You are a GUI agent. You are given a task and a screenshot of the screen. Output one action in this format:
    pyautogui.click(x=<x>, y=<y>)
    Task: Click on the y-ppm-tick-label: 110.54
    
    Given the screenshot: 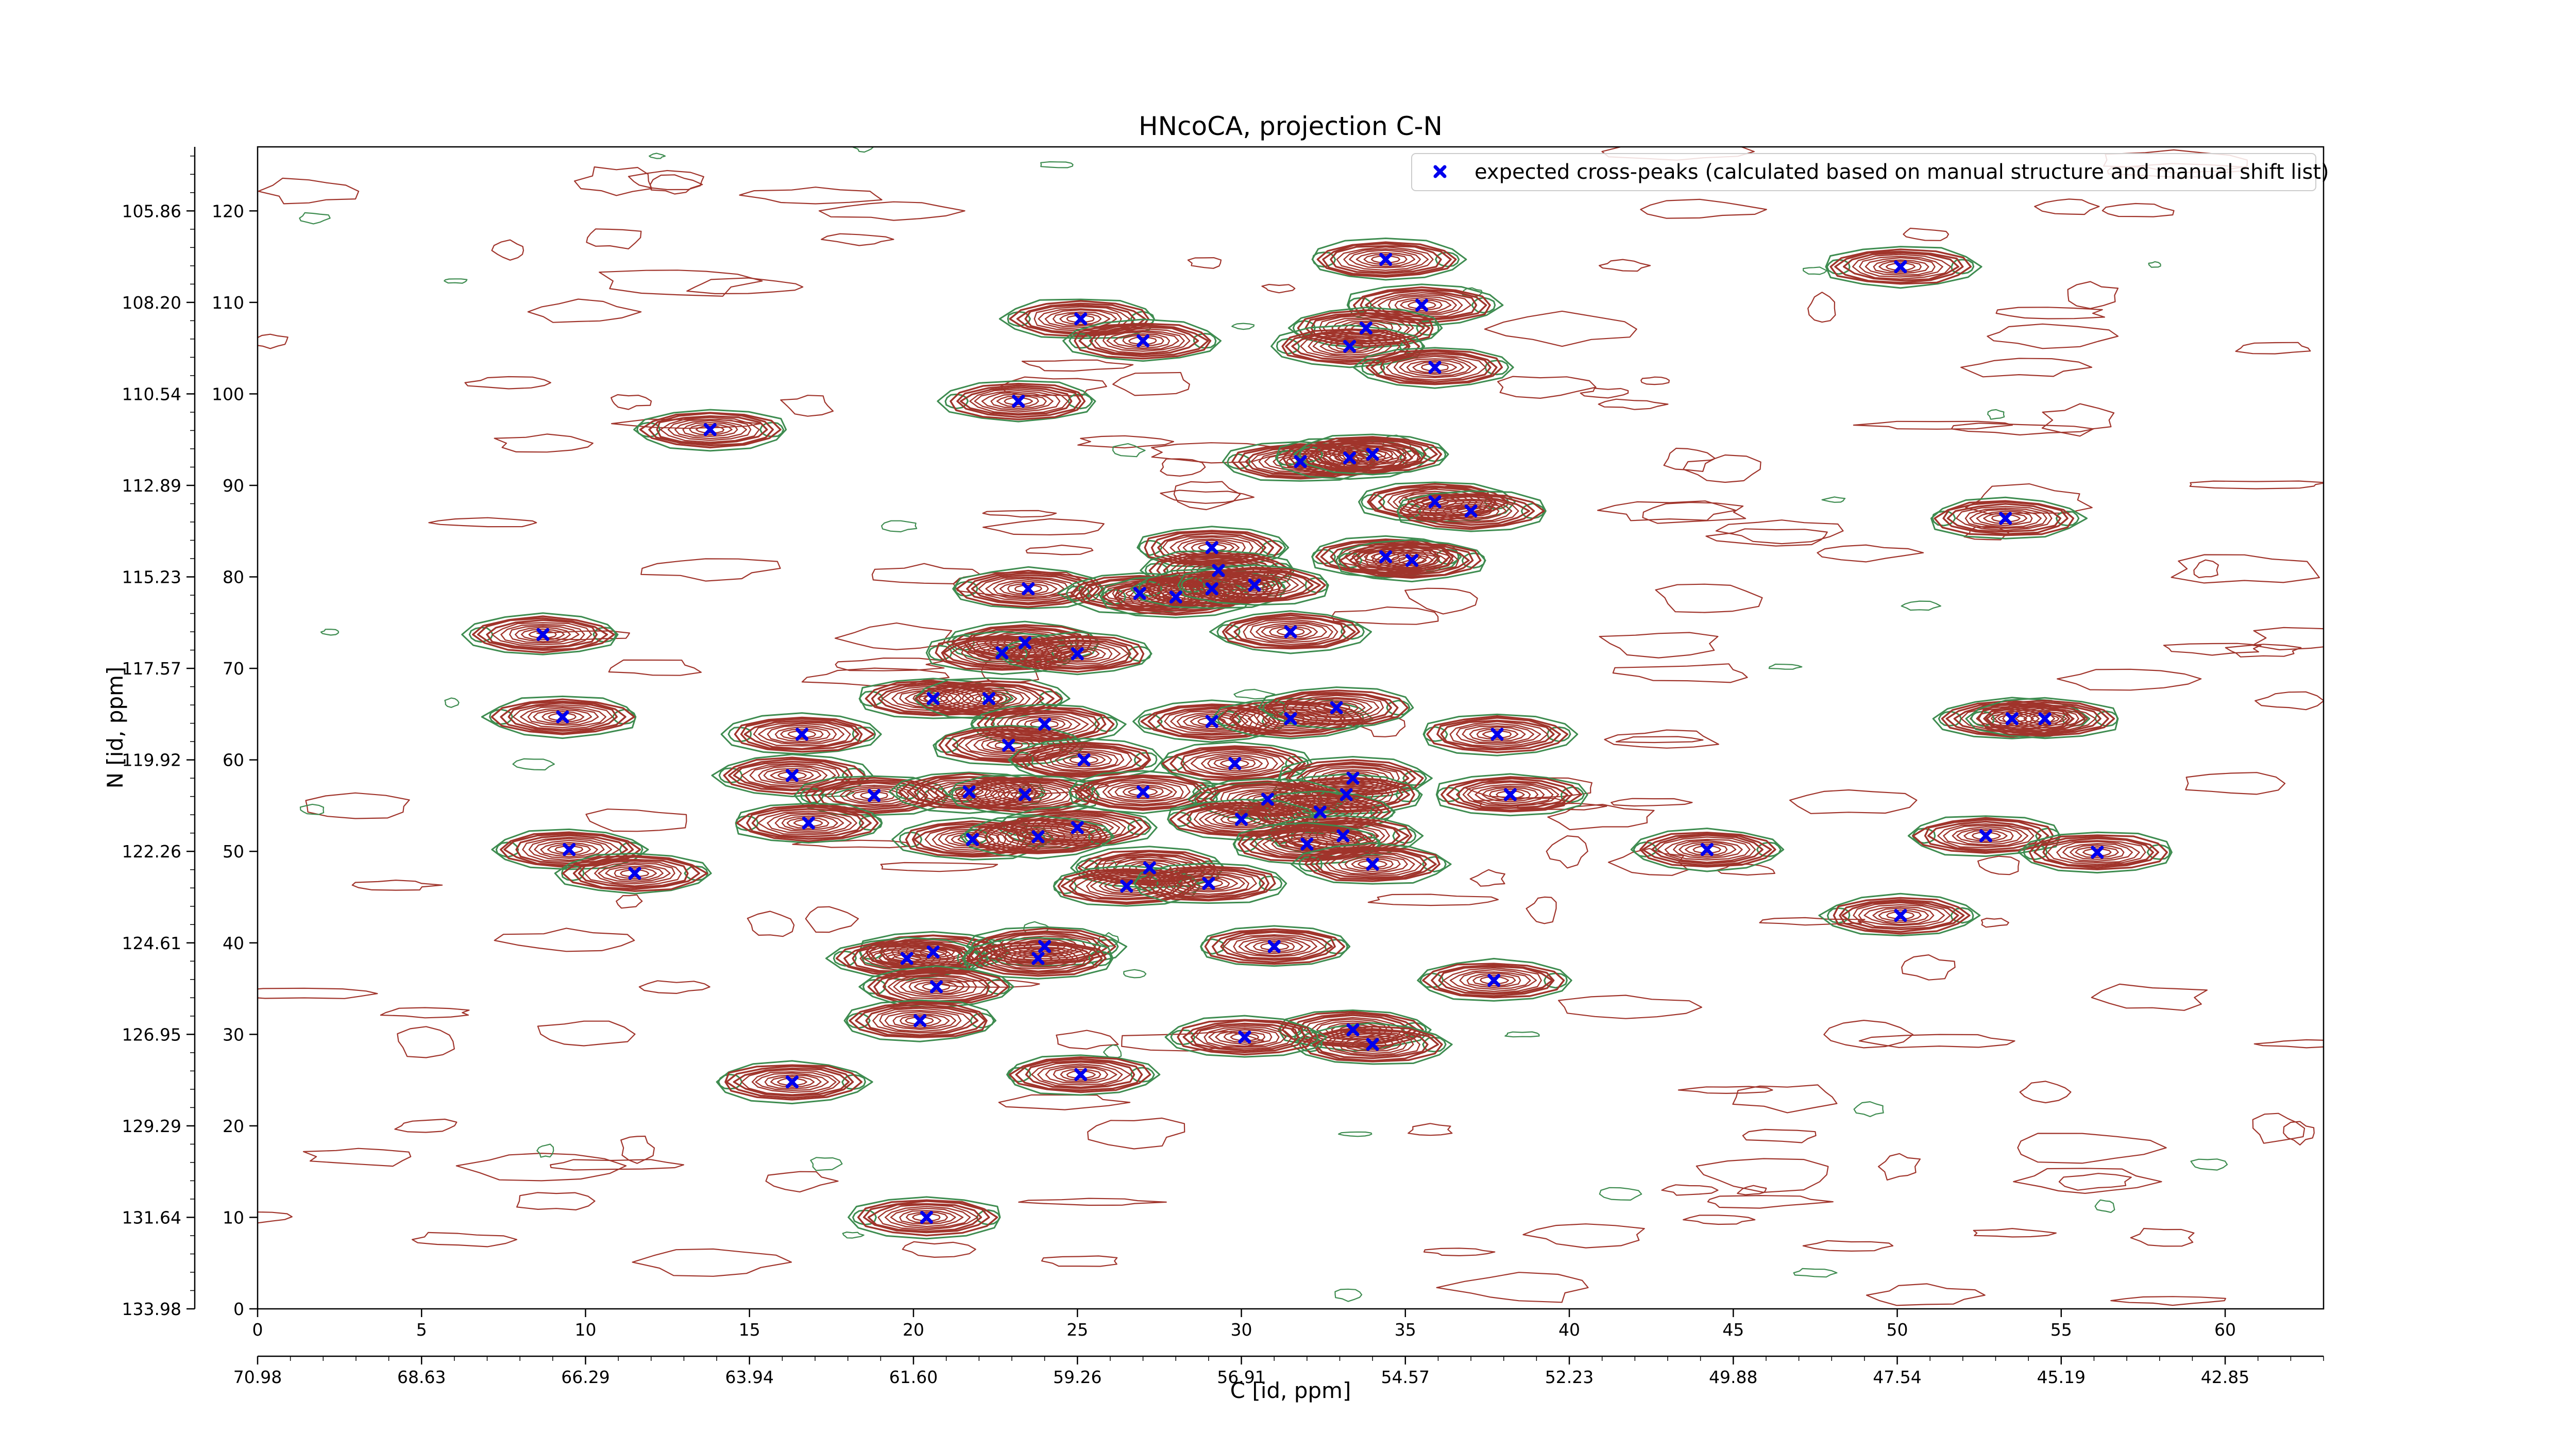 What is the action you would take?
    pyautogui.click(x=151, y=394)
    